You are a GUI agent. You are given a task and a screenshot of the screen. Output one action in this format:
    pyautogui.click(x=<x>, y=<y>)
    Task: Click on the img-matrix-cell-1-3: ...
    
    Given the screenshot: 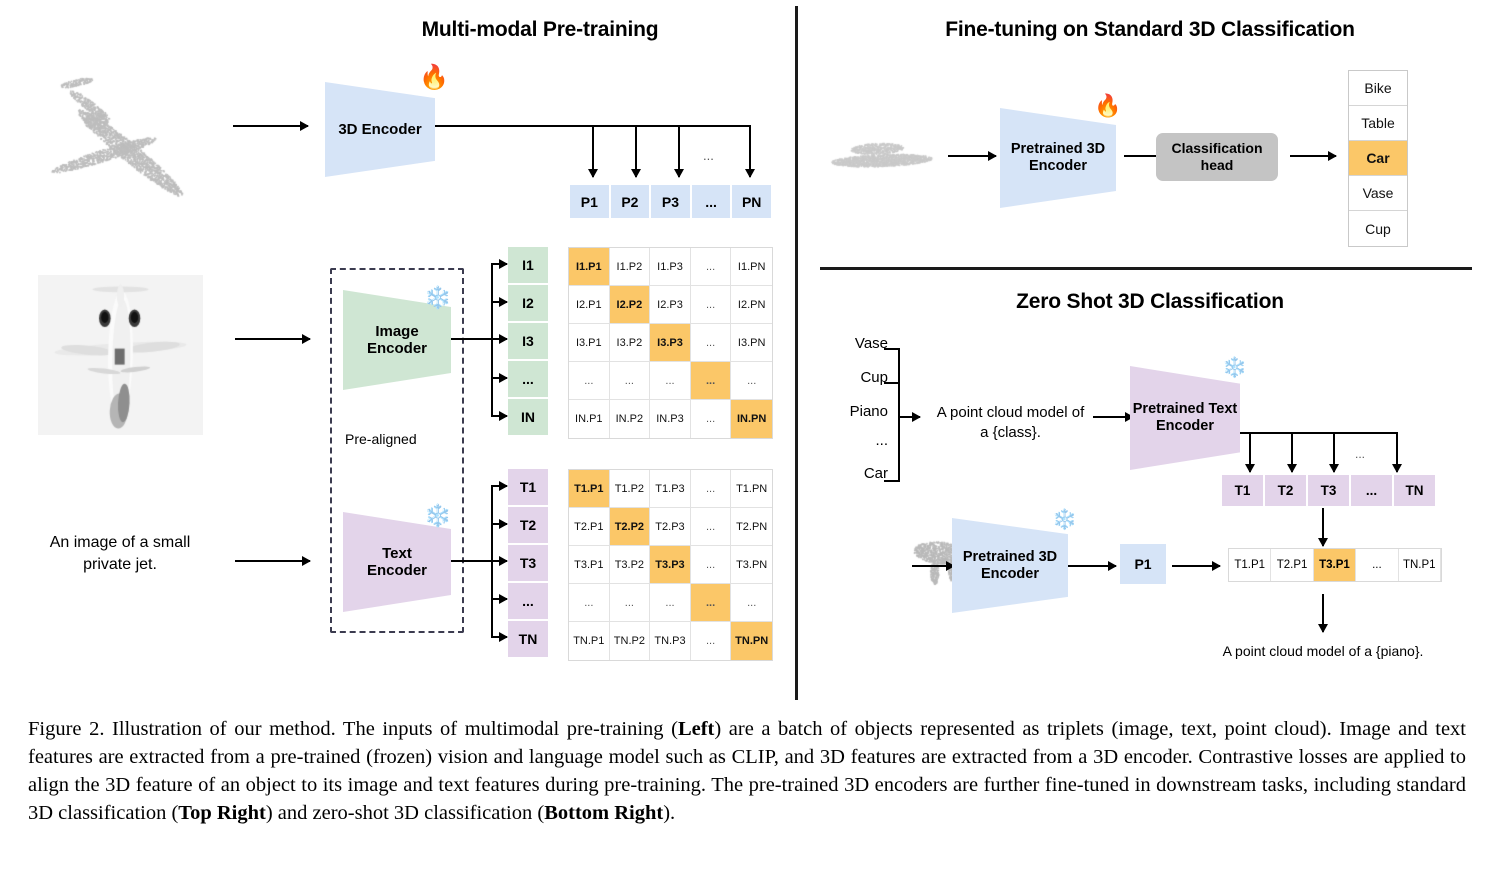 What is the action you would take?
    pyautogui.click(x=711, y=305)
    